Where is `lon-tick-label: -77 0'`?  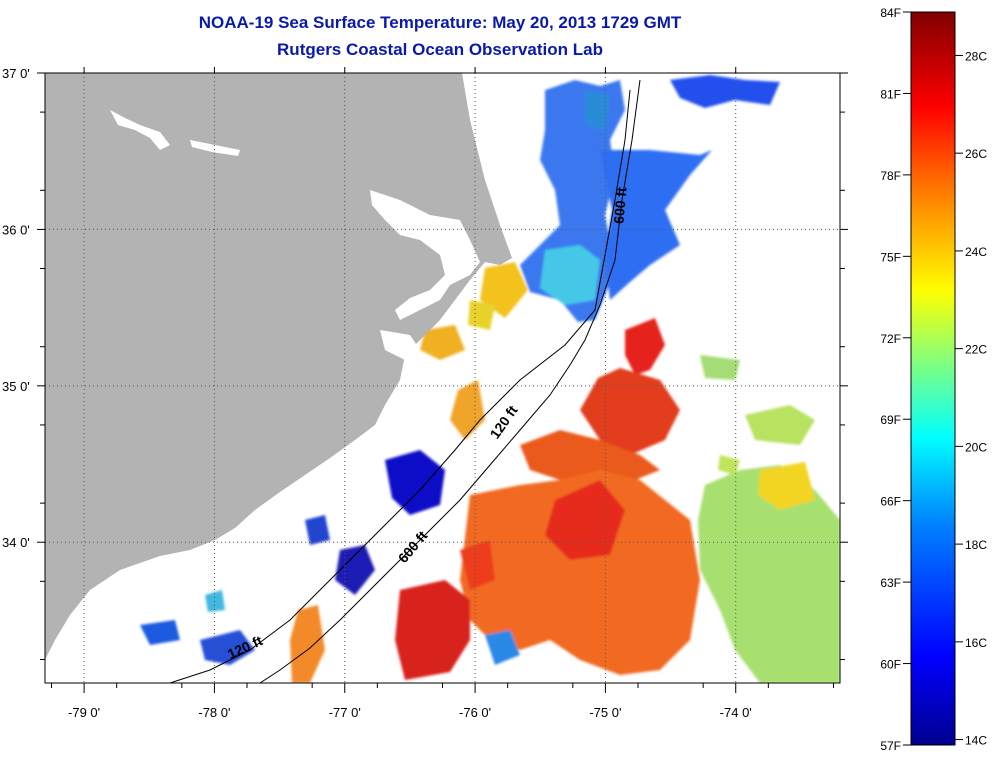 lon-tick-label: -77 0' is located at coordinates (345, 712).